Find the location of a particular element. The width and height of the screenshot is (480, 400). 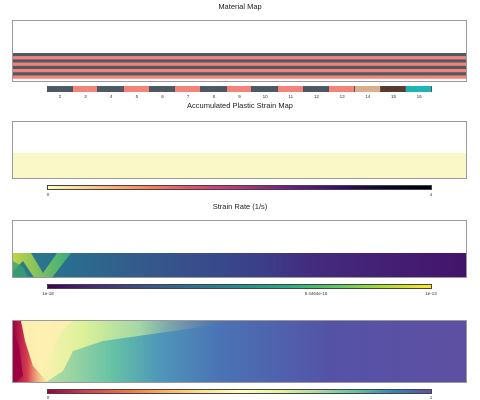

material-map-stripes is located at coordinates (239, 66).